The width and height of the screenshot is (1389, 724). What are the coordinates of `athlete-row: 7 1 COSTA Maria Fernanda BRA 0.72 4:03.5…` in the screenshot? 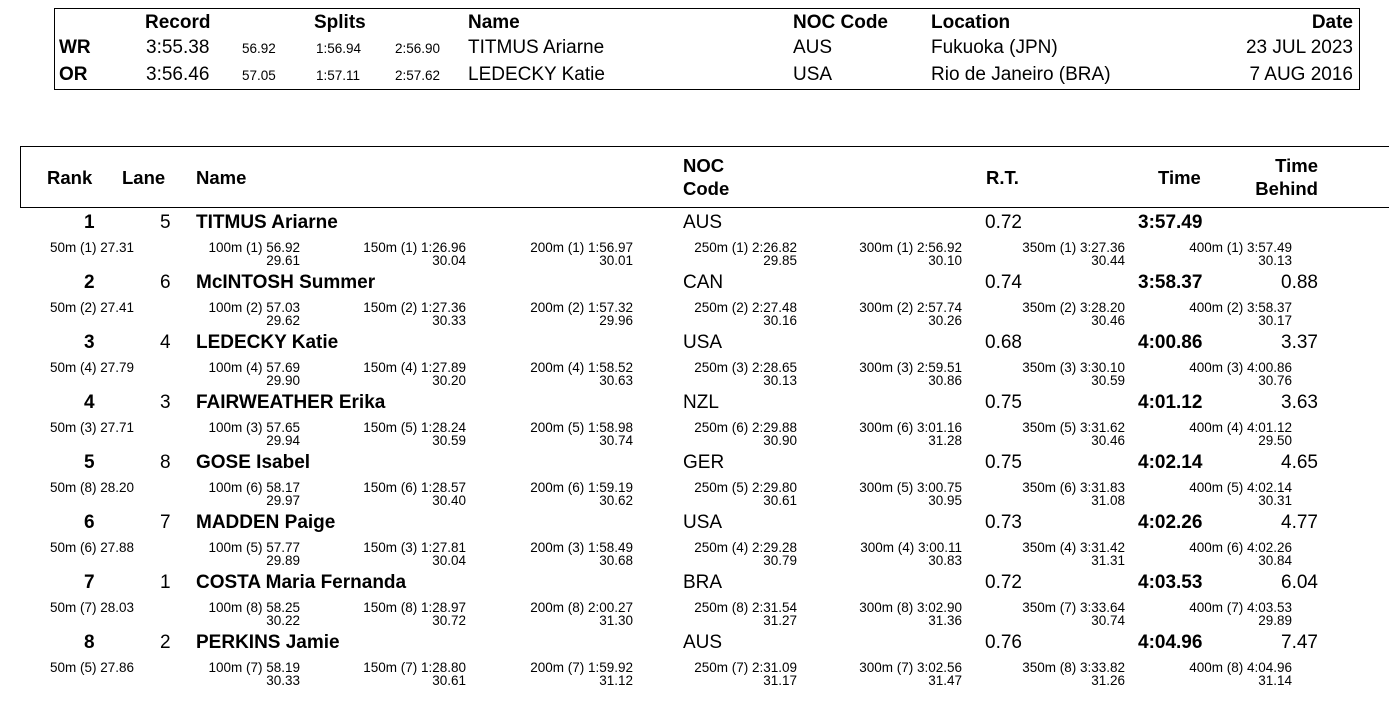 It's located at (694, 600).